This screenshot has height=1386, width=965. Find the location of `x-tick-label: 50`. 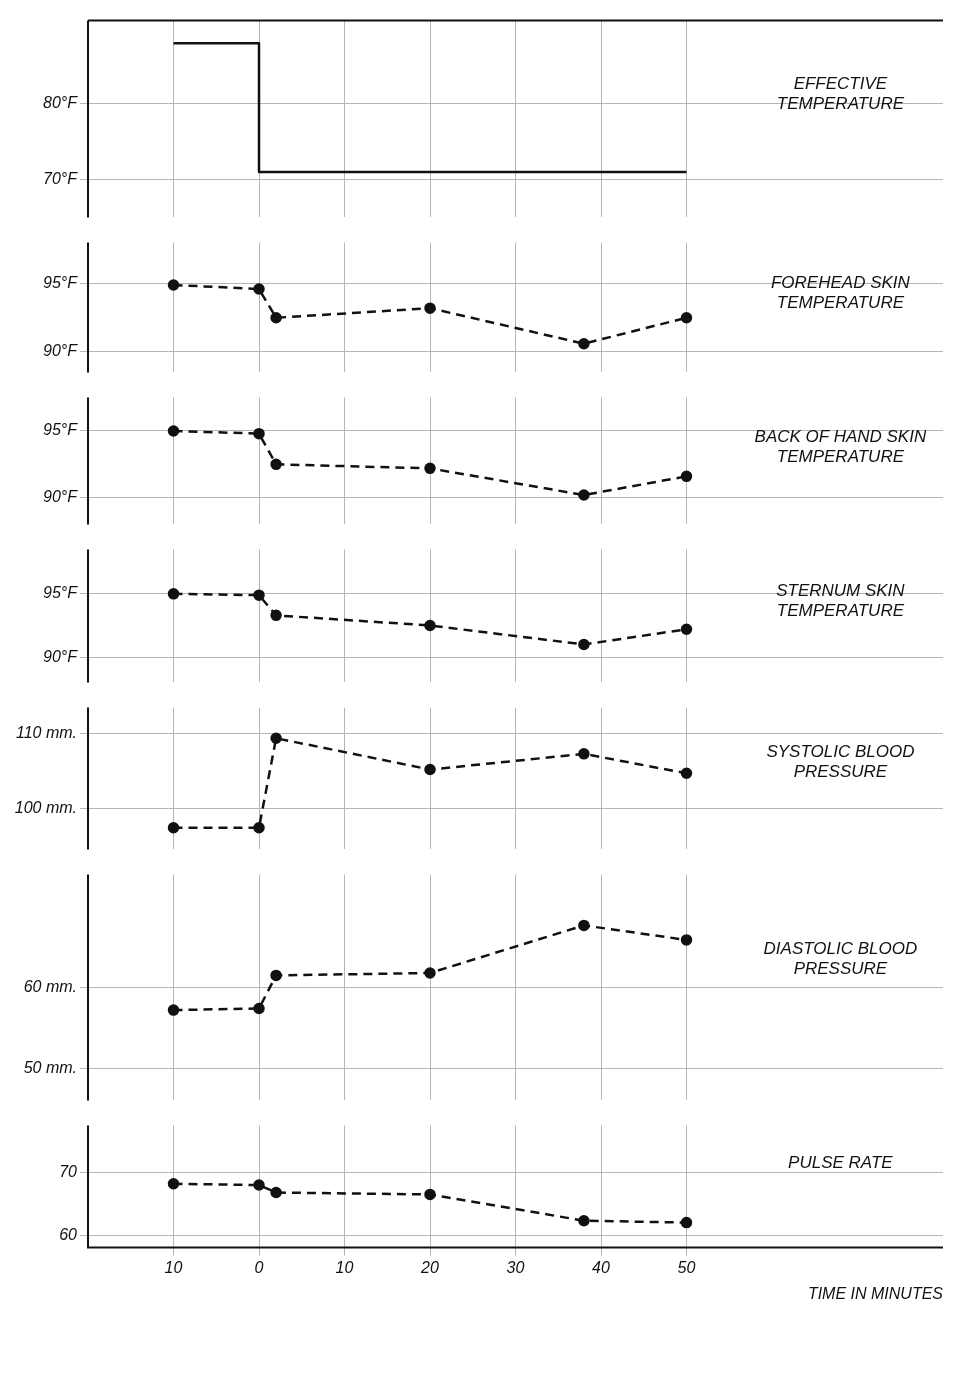

x-tick-label: 50 is located at coordinates (686, 1267).